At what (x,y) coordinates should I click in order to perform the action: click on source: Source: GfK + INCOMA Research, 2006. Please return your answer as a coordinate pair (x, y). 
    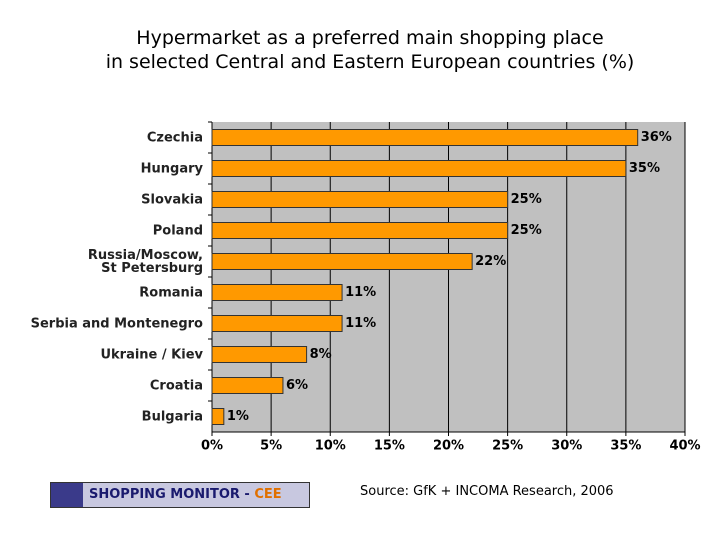
    Looking at the image, I should click on (487, 491).